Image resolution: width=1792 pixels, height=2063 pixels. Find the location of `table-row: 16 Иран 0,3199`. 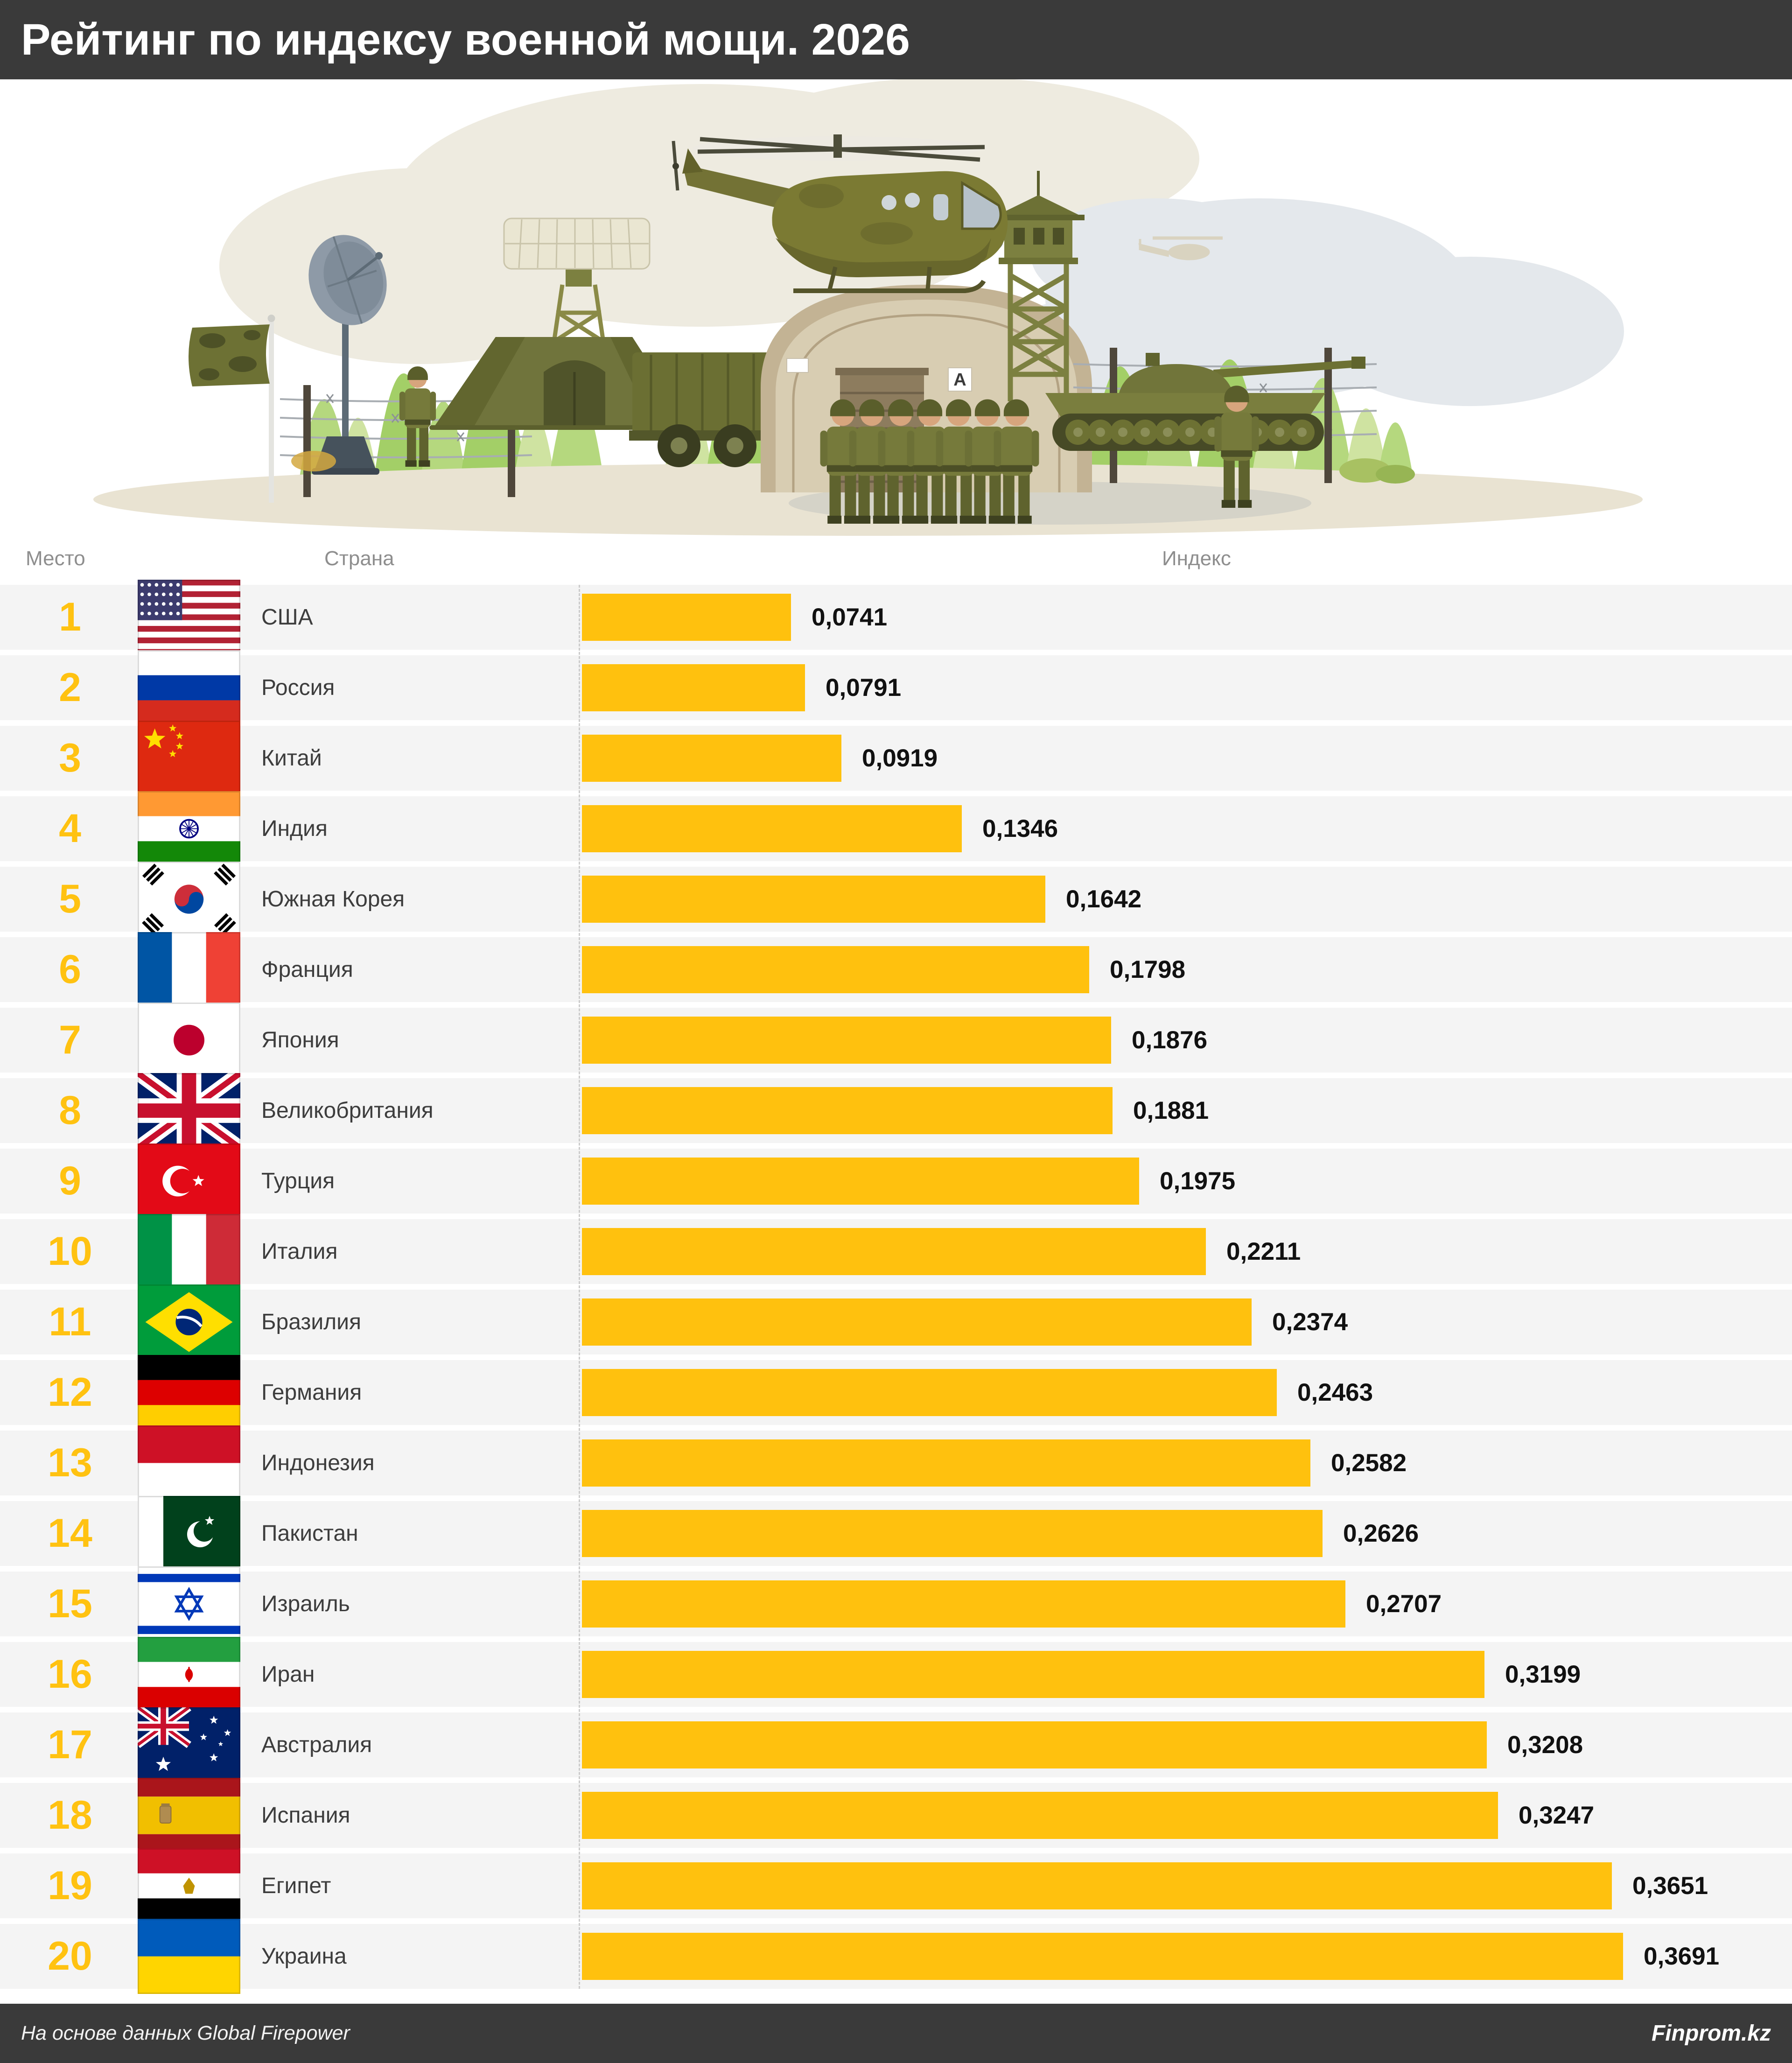

table-row: 16 Иран 0,3199 is located at coordinates (896, 1674).